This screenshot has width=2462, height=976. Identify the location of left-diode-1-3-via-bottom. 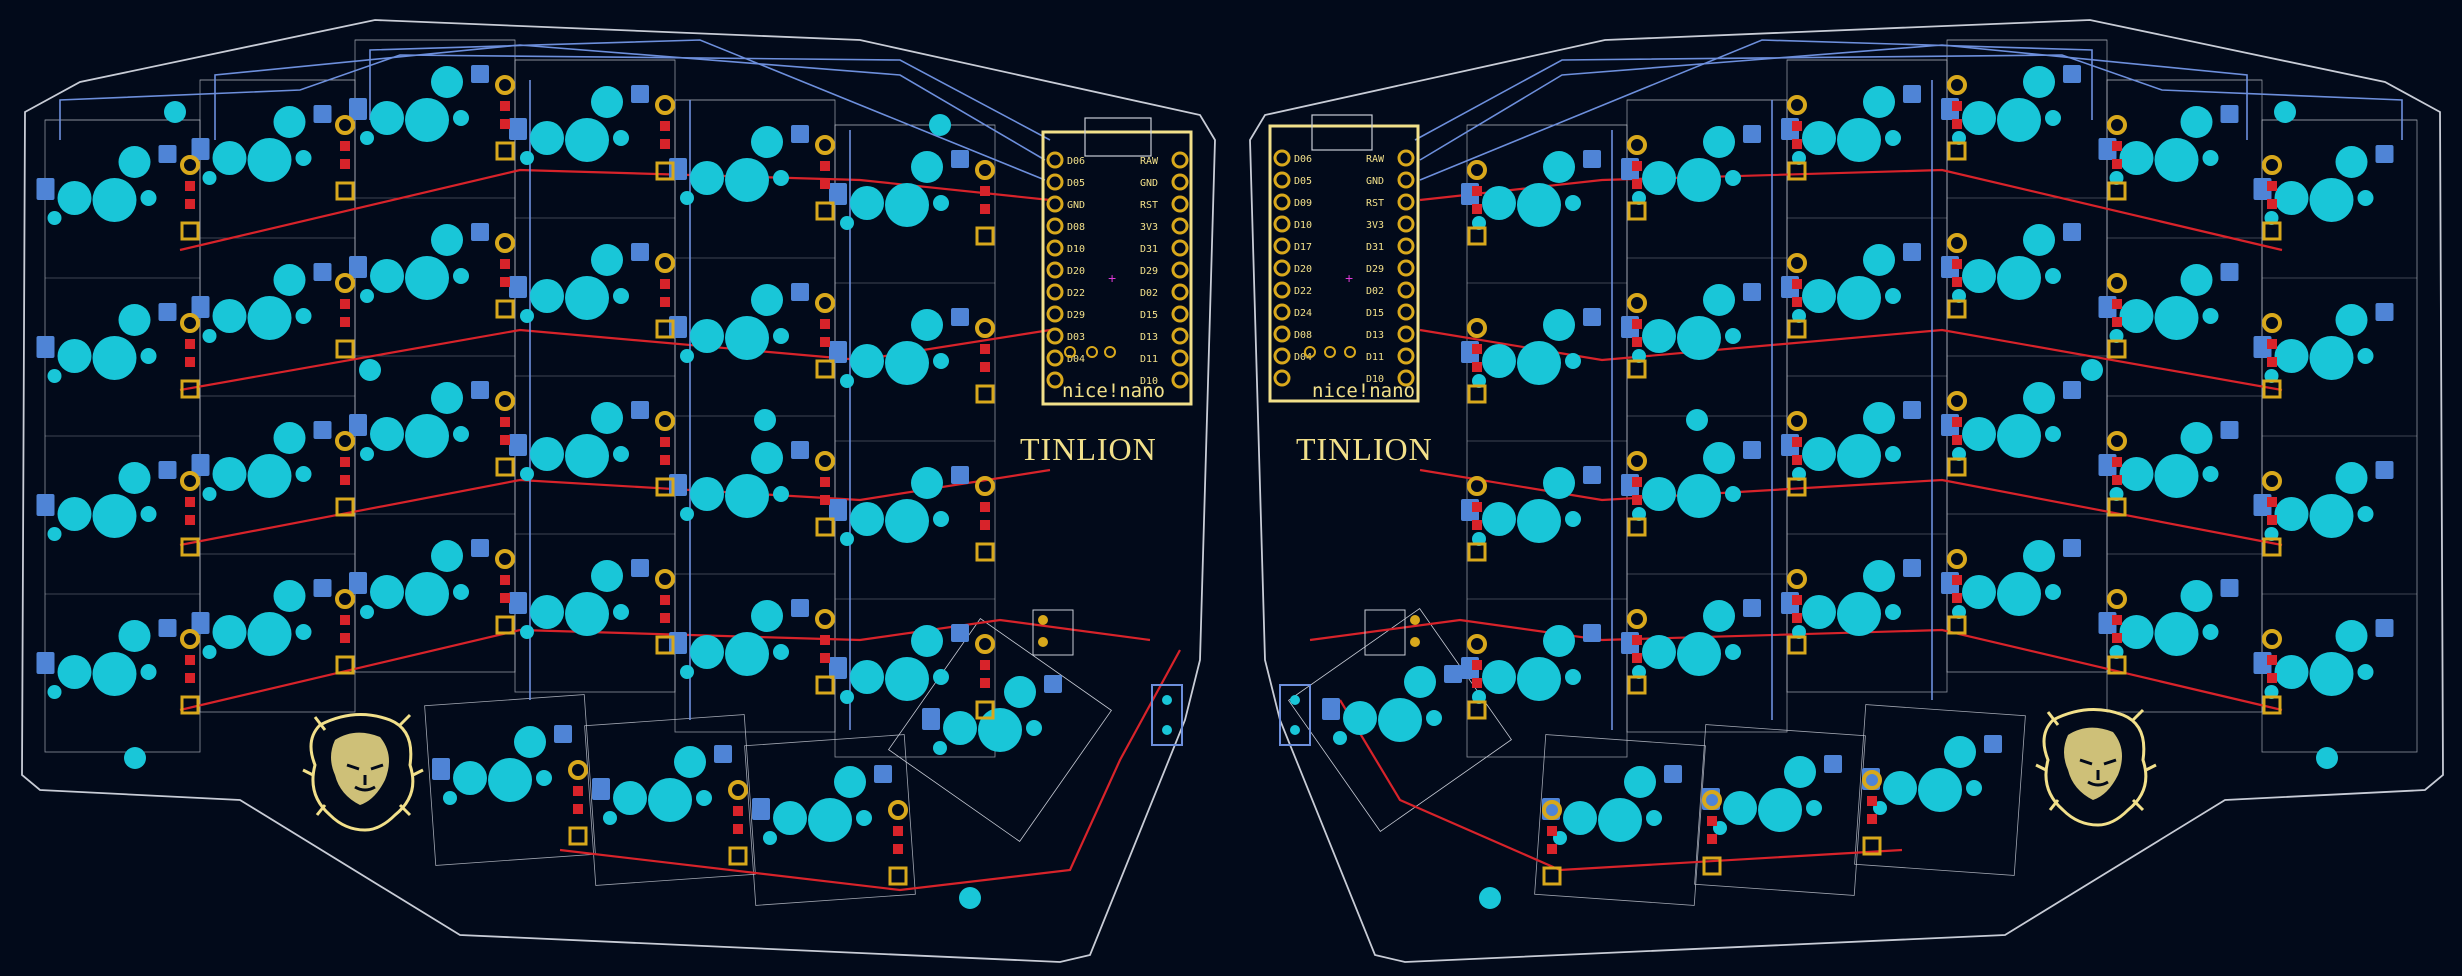
(345, 665).